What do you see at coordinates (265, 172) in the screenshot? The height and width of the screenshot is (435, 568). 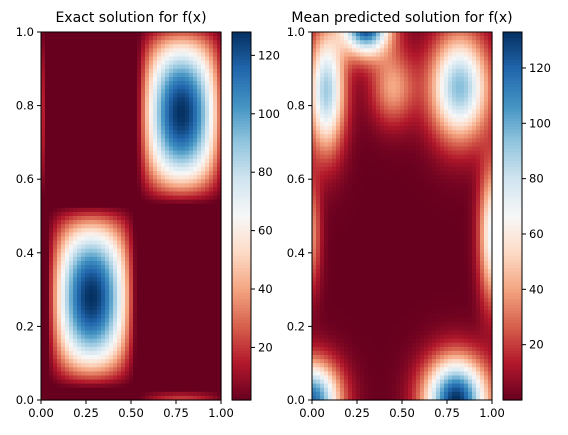 I see `colorbar-tick-label: 80` at bounding box center [265, 172].